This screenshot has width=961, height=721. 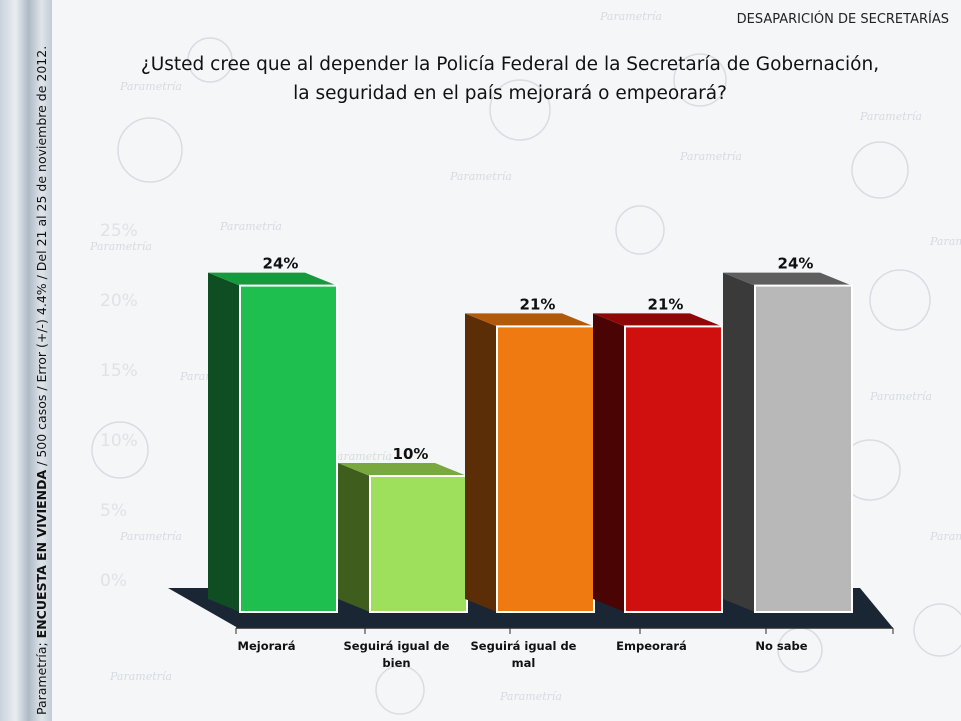 I want to click on category-label: bien, so click(x=396, y=663).